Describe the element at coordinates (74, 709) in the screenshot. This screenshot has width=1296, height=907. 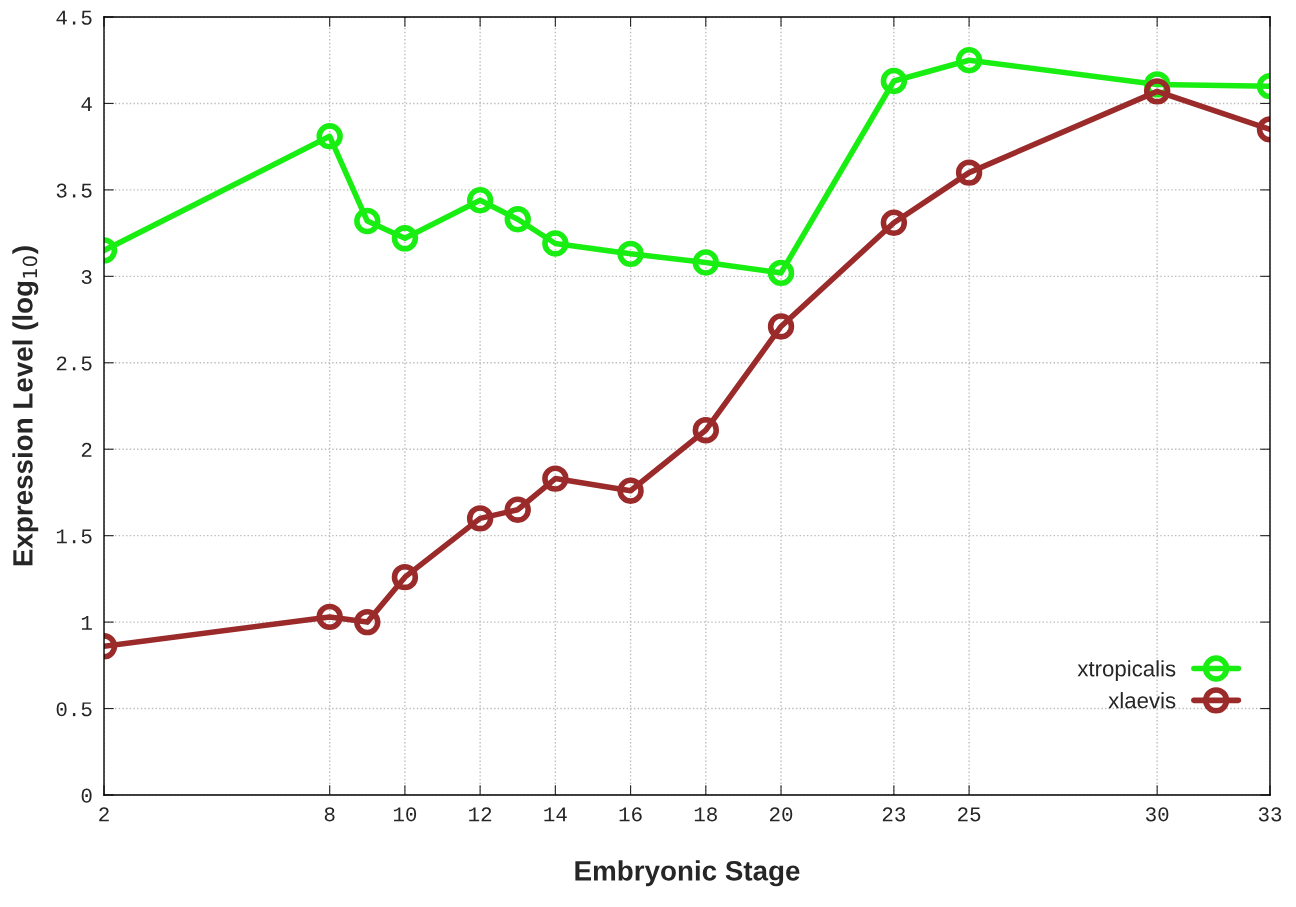
I see `y-tick-label: 0.5` at that location.